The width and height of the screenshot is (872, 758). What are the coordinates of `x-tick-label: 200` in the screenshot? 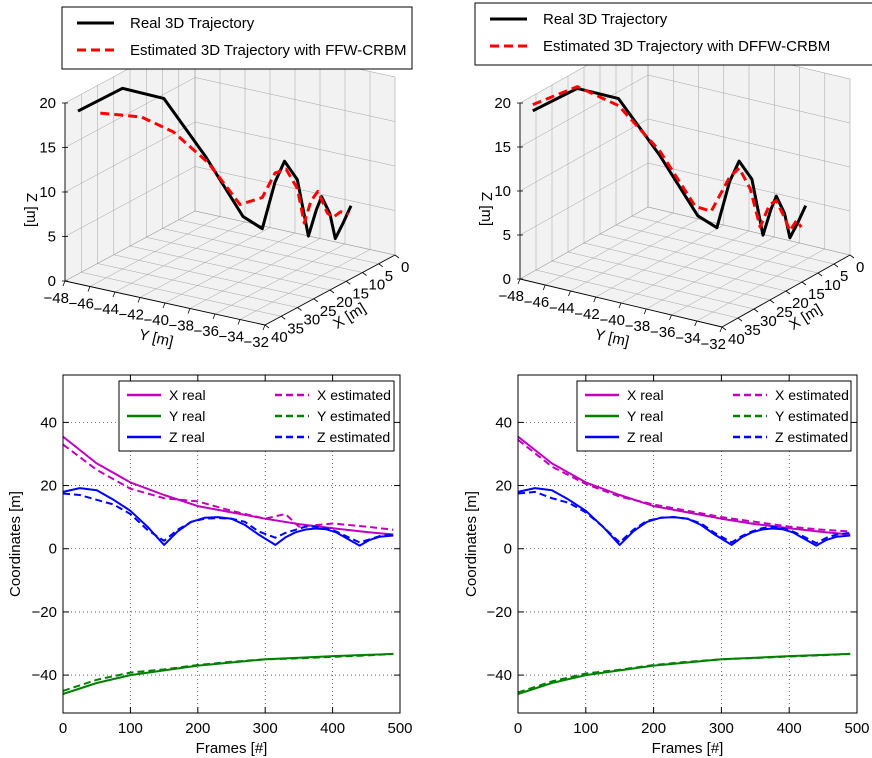 It's located at (653, 728).